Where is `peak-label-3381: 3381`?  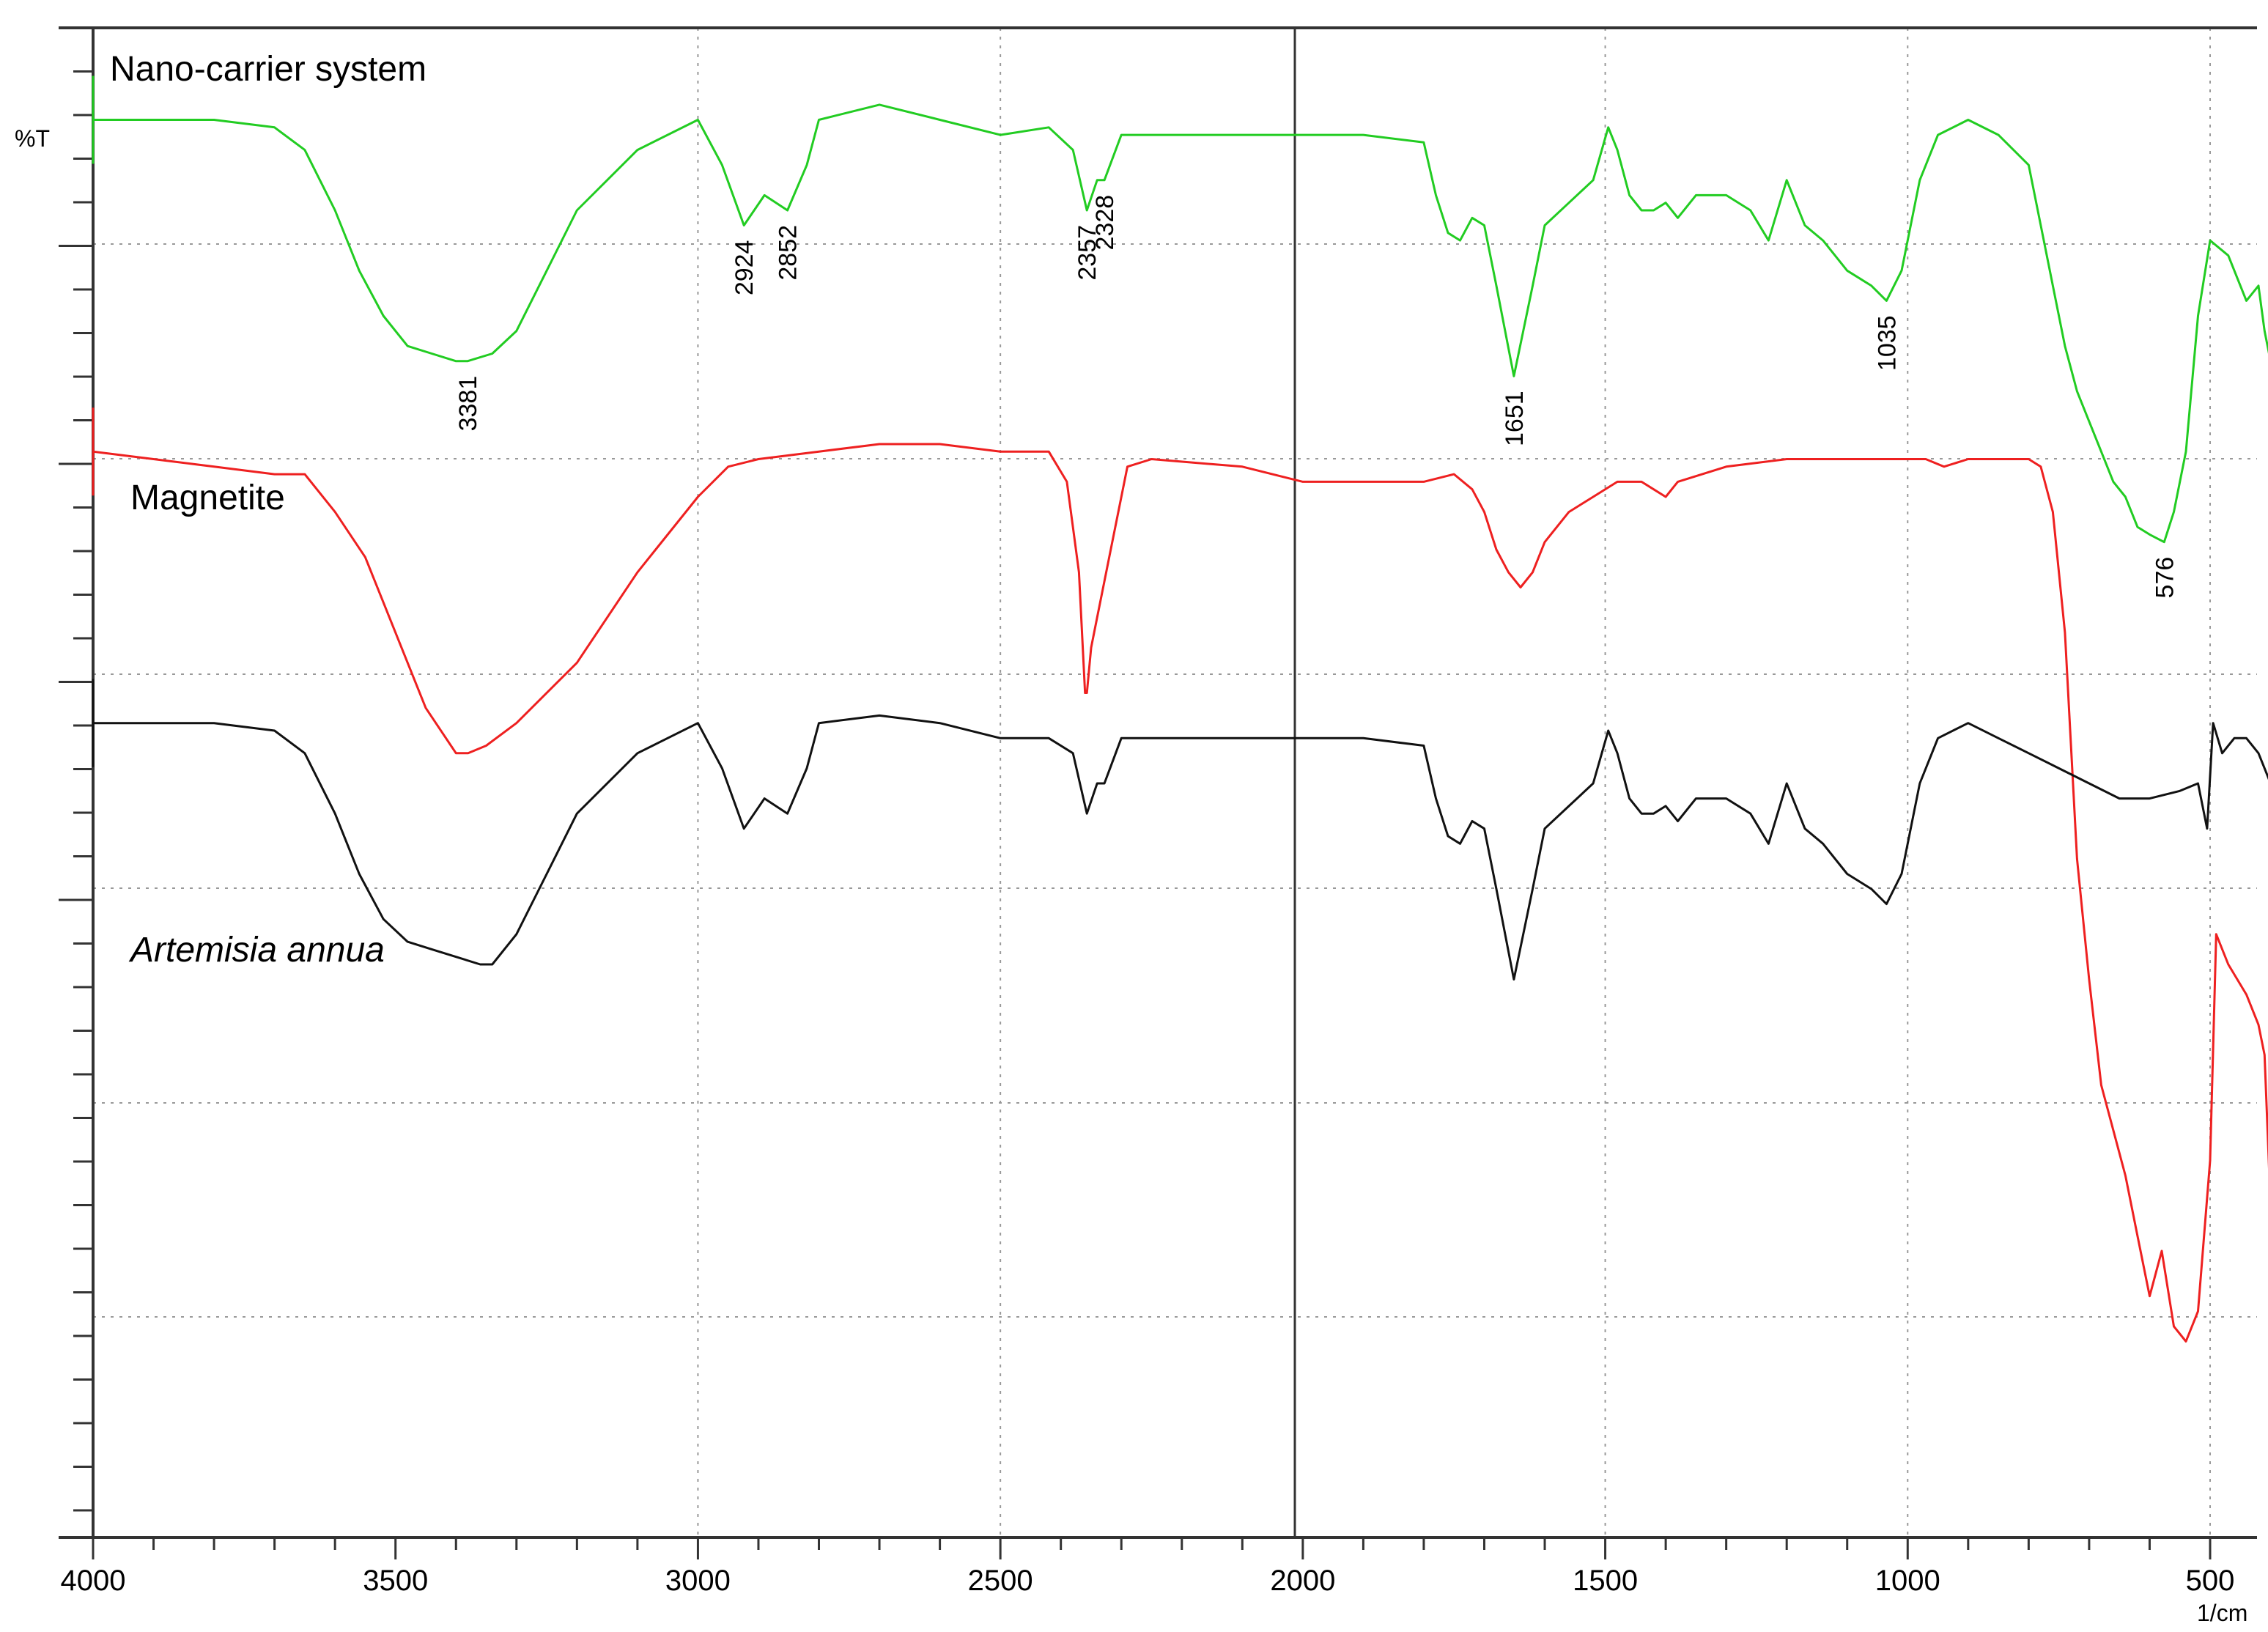
peak-label-3381: 3381 is located at coordinates (468, 404).